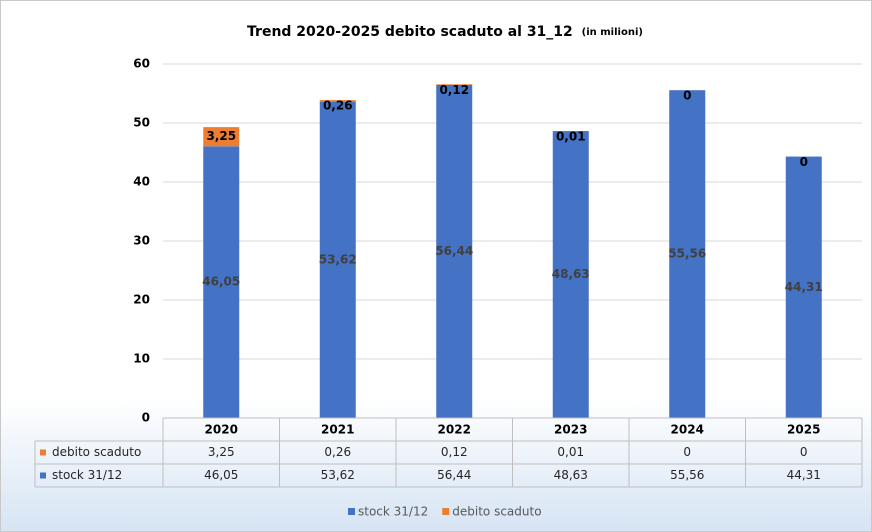 This screenshot has height=532, width=872. What do you see at coordinates (571, 137) in the screenshot?
I see `data-label: 0,01` at bounding box center [571, 137].